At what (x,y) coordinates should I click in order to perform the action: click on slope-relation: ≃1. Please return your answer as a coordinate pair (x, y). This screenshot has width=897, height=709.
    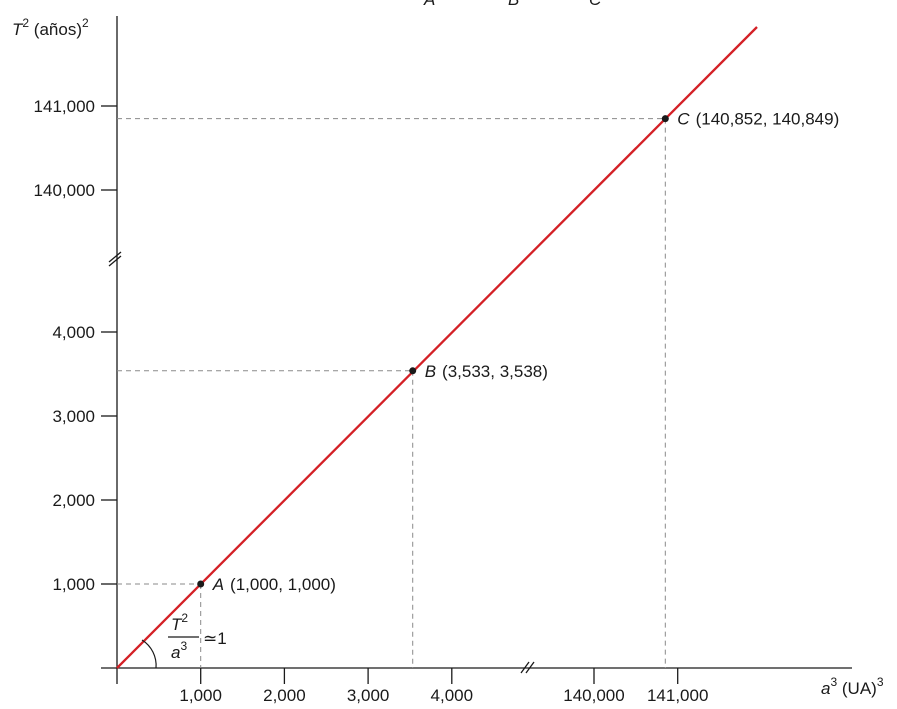
    Looking at the image, I should click on (215, 638).